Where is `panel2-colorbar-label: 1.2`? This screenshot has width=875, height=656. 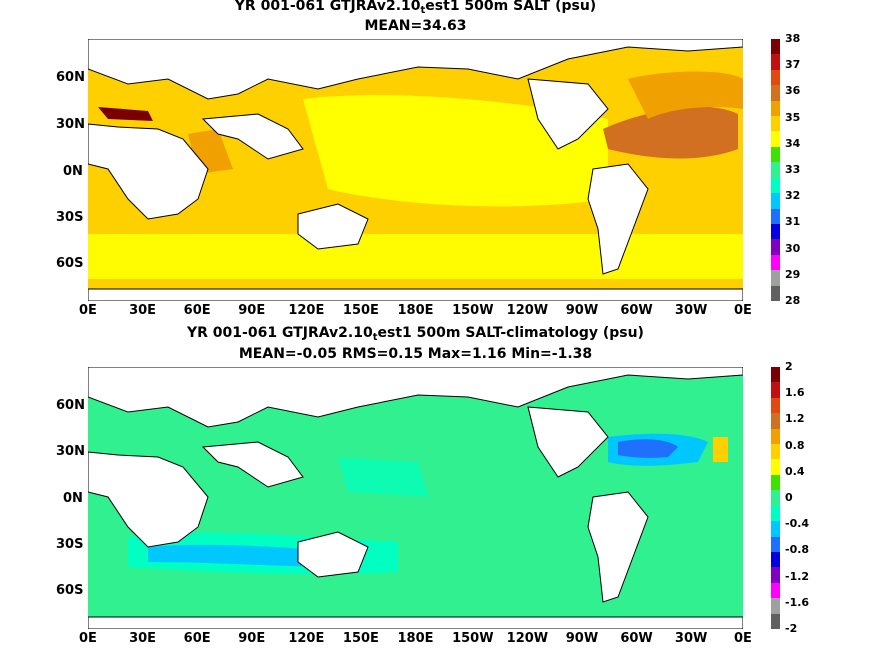 panel2-colorbar-label: 1.2 is located at coordinates (795, 419).